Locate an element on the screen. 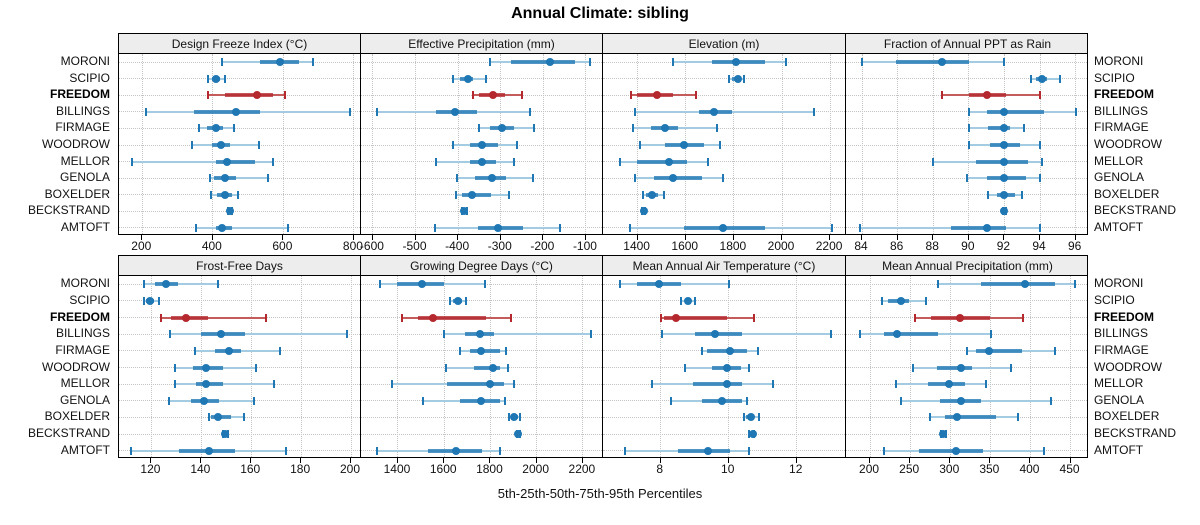  station-label-right-woodrow: WOODROW is located at coordinates (1128, 144).